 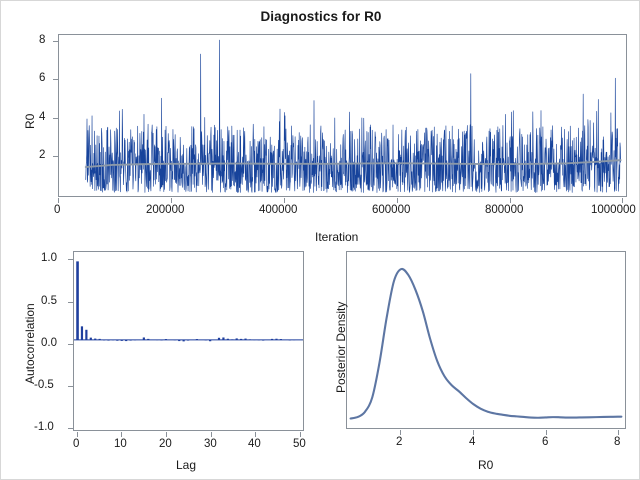 What do you see at coordinates (44, 427) in the screenshot?
I see `acf-ytick-label--1.0: -1.0` at bounding box center [44, 427].